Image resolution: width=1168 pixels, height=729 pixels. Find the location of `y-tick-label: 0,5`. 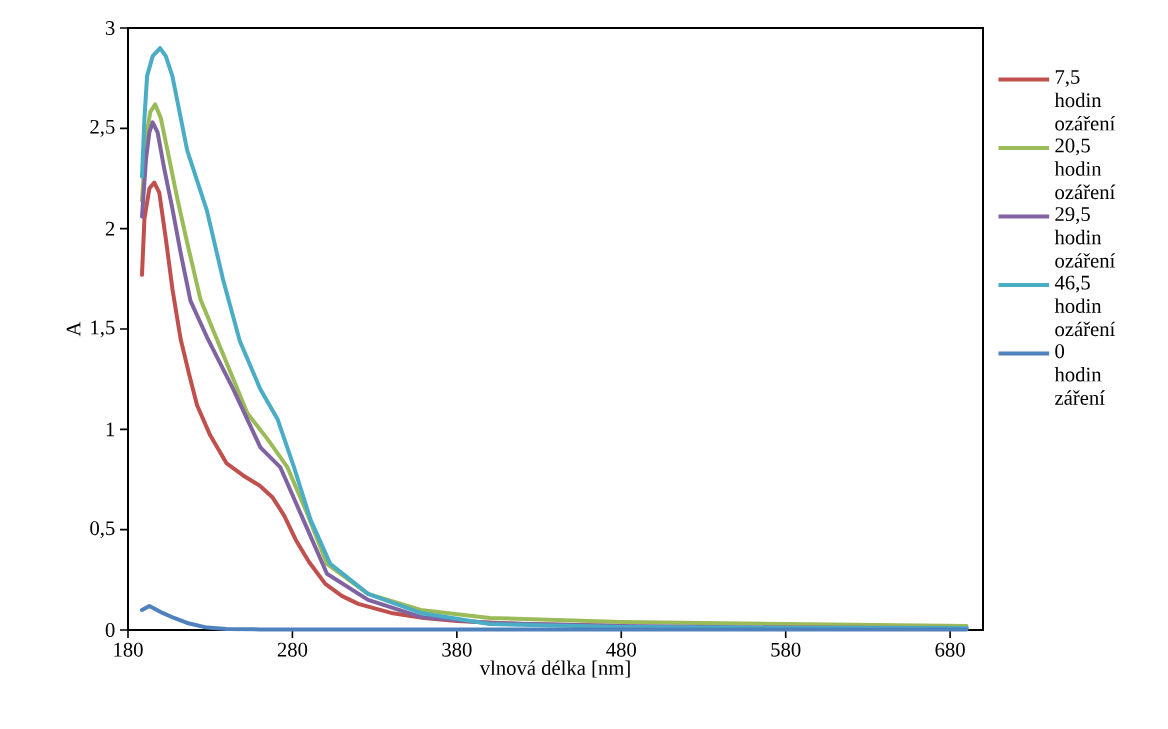

y-tick-label: 0,5 is located at coordinates (102, 530).